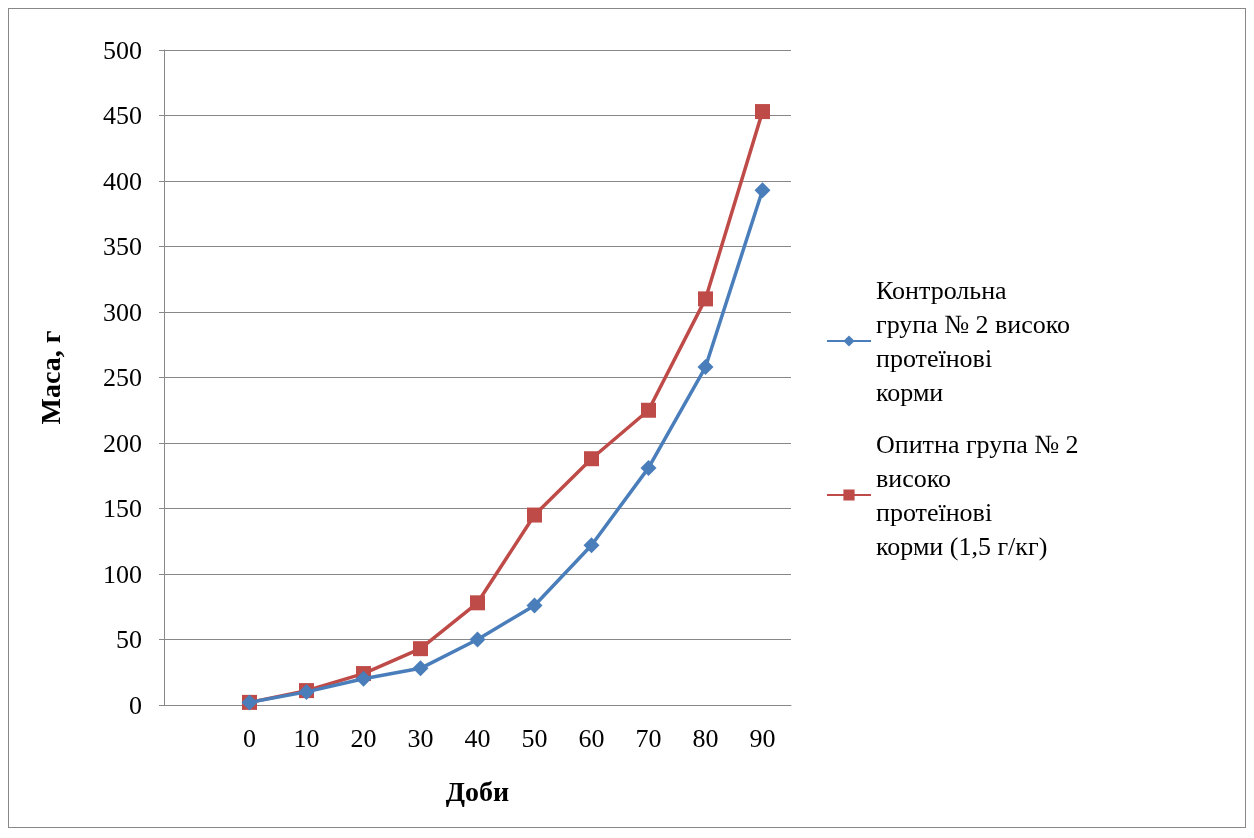  What do you see at coordinates (50, 377) in the screenshot?
I see `y-axis-title: Маса, г` at bounding box center [50, 377].